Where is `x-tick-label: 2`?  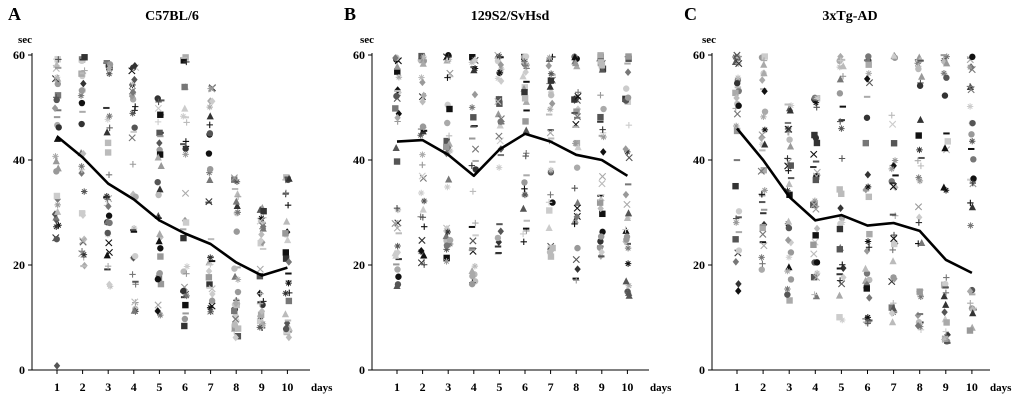
x-tick-label: 2 is located at coordinates (423, 387).